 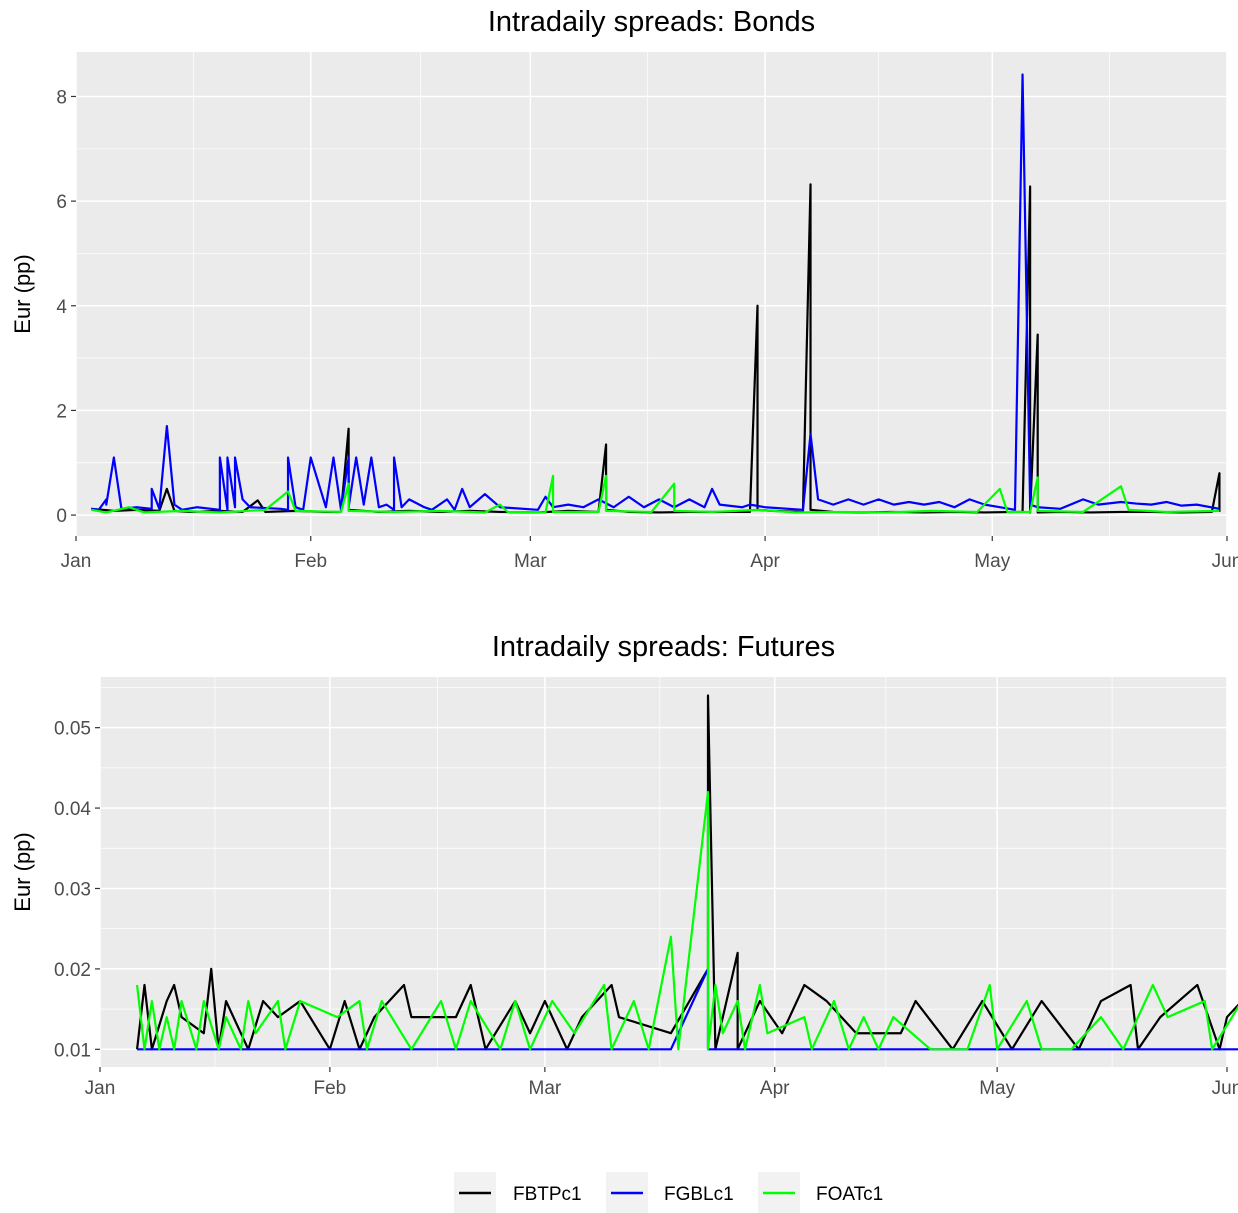 I want to click on legend: FBTPc1 FGBLc1 FOATc1, so click(x=668, y=1192).